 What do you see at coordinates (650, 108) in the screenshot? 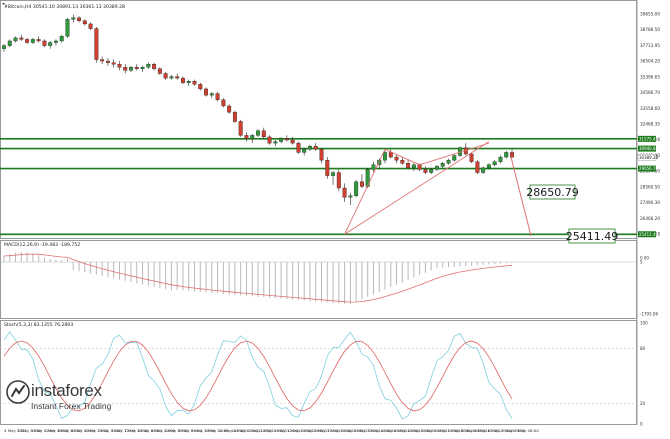
I see `price-tick-label: 33558.60` at bounding box center [650, 108].